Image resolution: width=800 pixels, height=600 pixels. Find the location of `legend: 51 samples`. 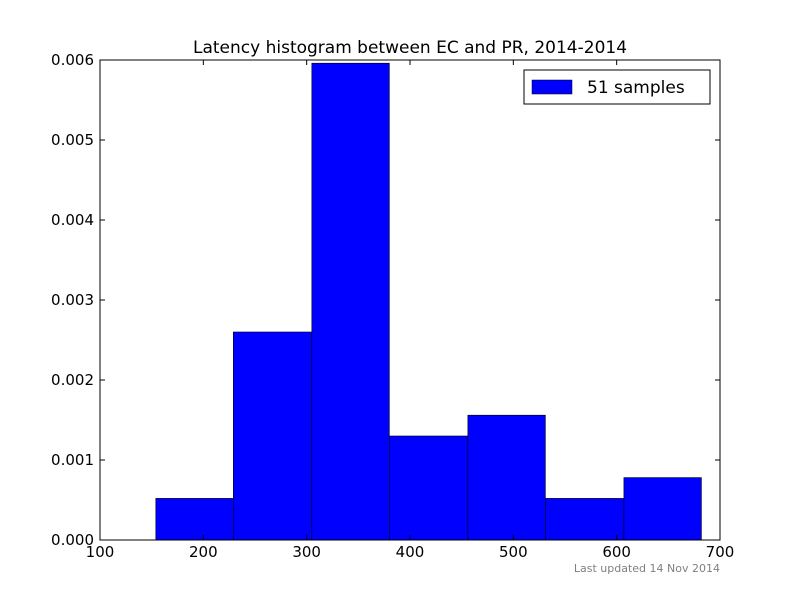

legend: 51 samples is located at coordinates (617, 87).